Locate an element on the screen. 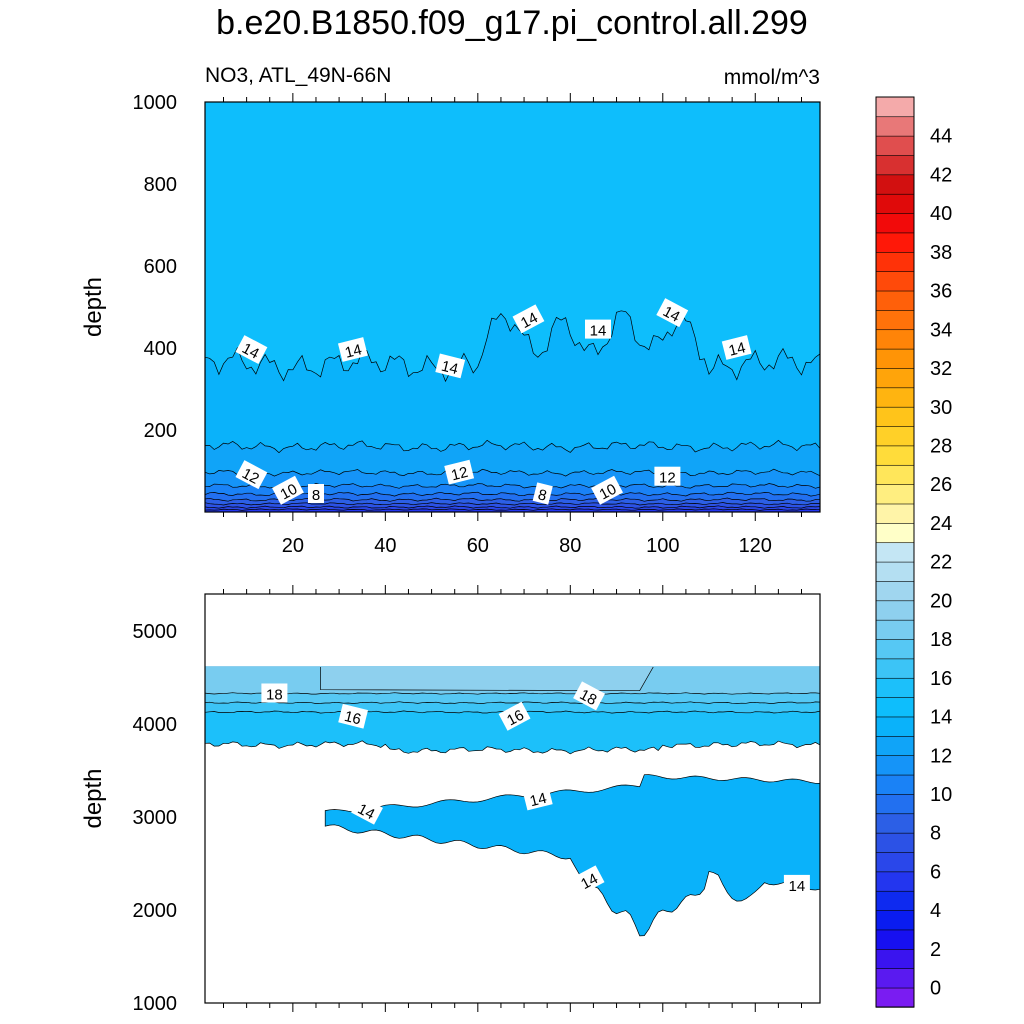 This screenshot has height=1024, width=1024. contour-label: 10 is located at coordinates (607, 490).